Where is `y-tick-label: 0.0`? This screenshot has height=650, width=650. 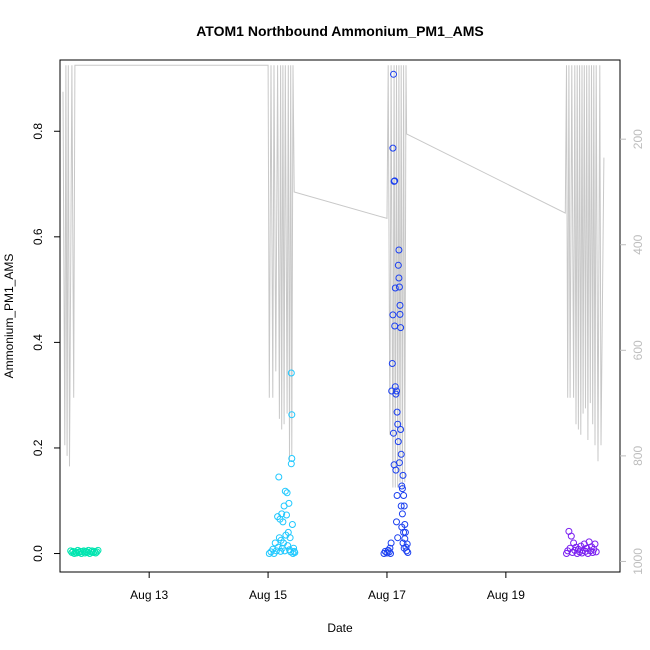
y-tick-label: 0.0 is located at coordinates (38, 553).